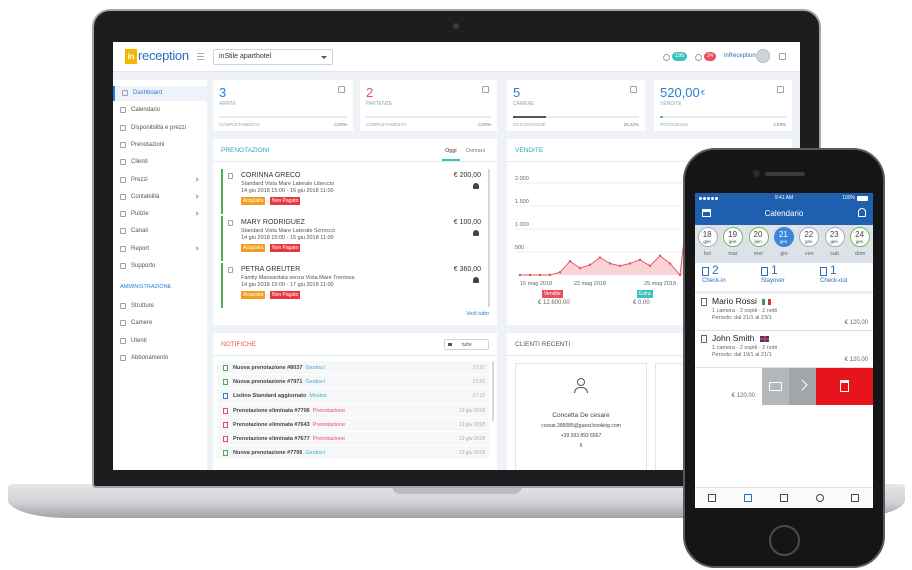 The height and width of the screenshot is (570, 912). I want to click on x-tick-label: 29 mag 2018, so click(660, 284).